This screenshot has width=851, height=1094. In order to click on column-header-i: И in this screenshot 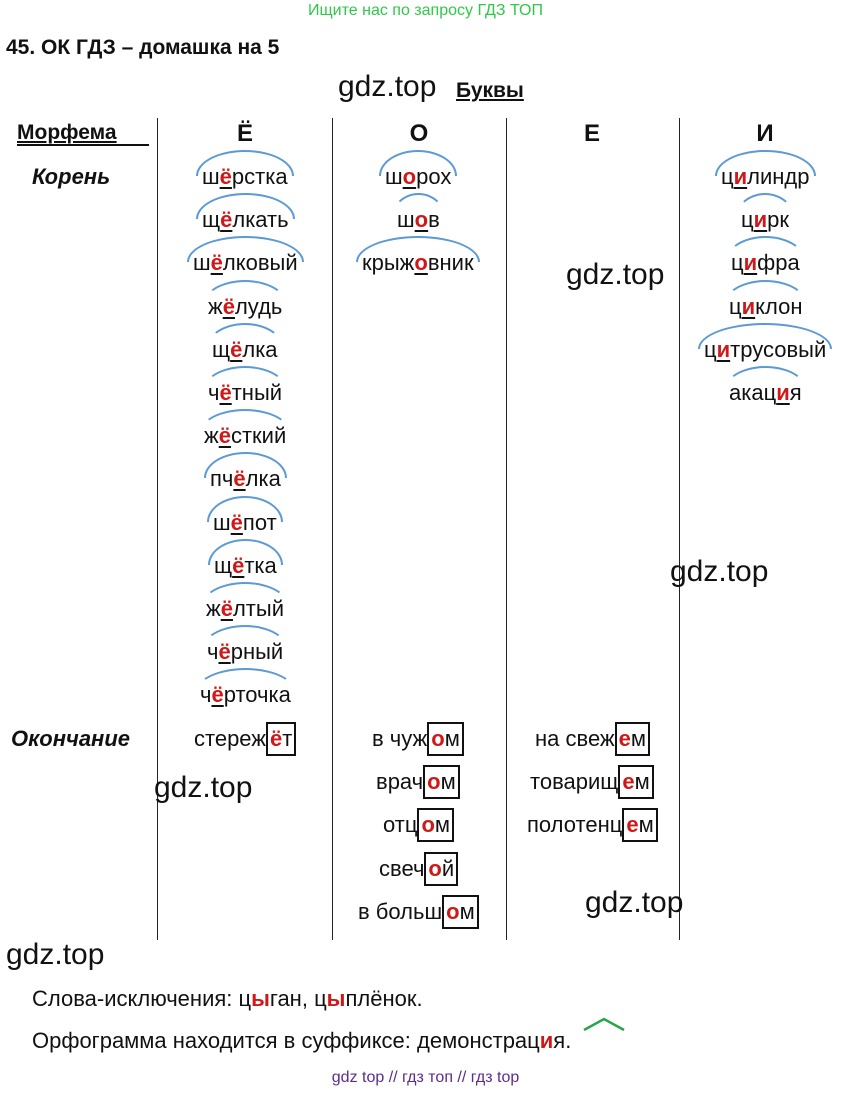, I will do `click(765, 133)`.